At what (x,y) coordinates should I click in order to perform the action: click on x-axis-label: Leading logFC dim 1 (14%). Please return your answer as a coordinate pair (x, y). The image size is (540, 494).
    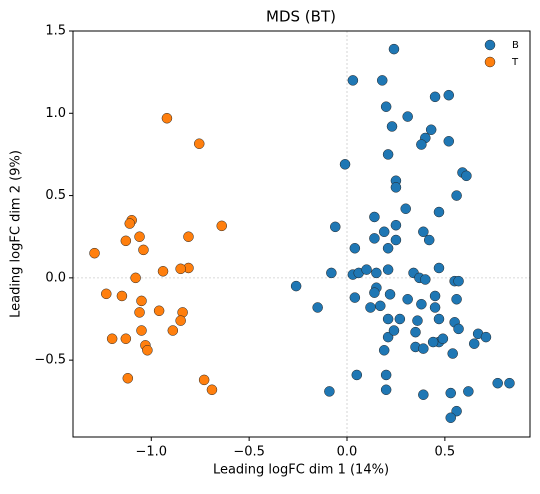
    Looking at the image, I should click on (301, 470).